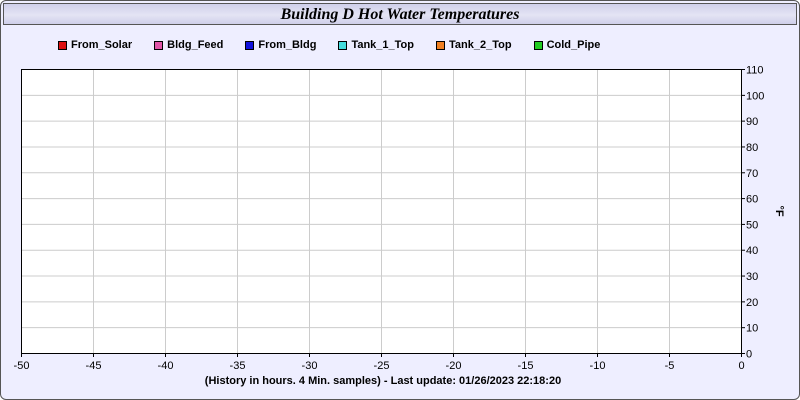  Describe the element at coordinates (22, 366) in the screenshot. I see `x-tick-label: -50` at that location.